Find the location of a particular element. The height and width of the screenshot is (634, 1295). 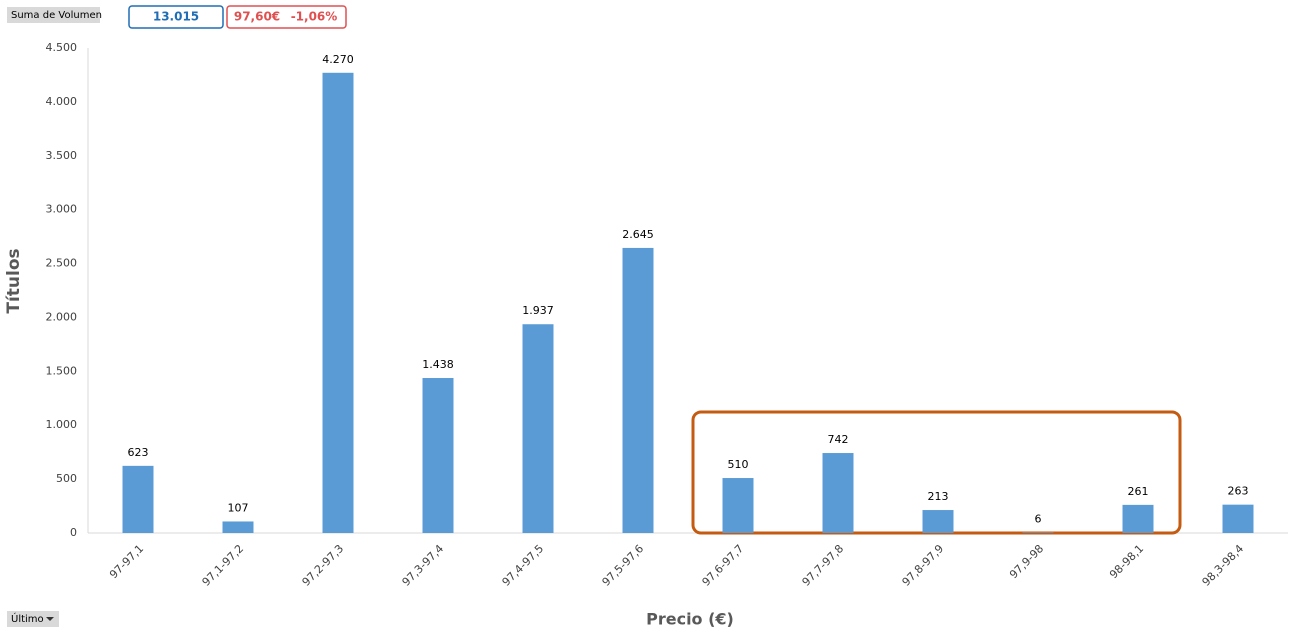

x-tick-label: 97-97,1 is located at coordinates (126, 561).